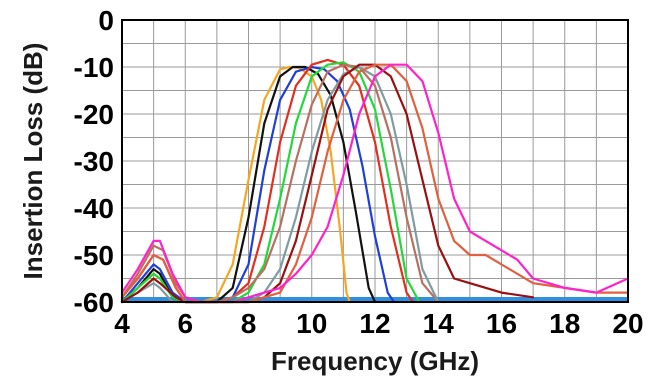  I want to click on y-tick-label: 0, so click(106, 20).